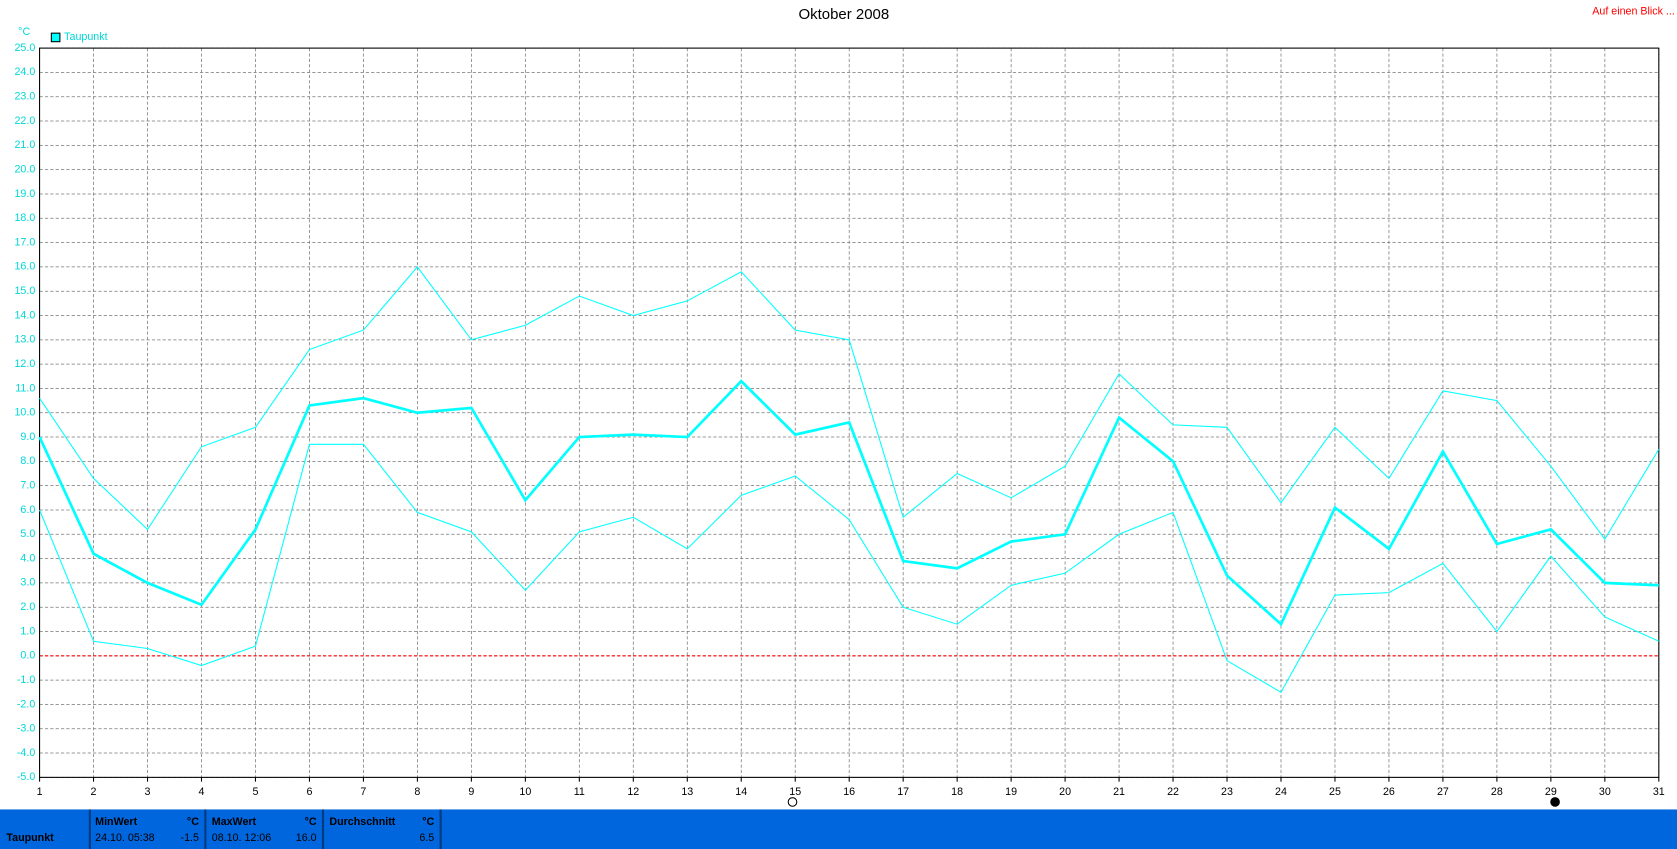  Describe the element at coordinates (24, 413) in the screenshot. I see `y-tick-label: 10.0` at that location.